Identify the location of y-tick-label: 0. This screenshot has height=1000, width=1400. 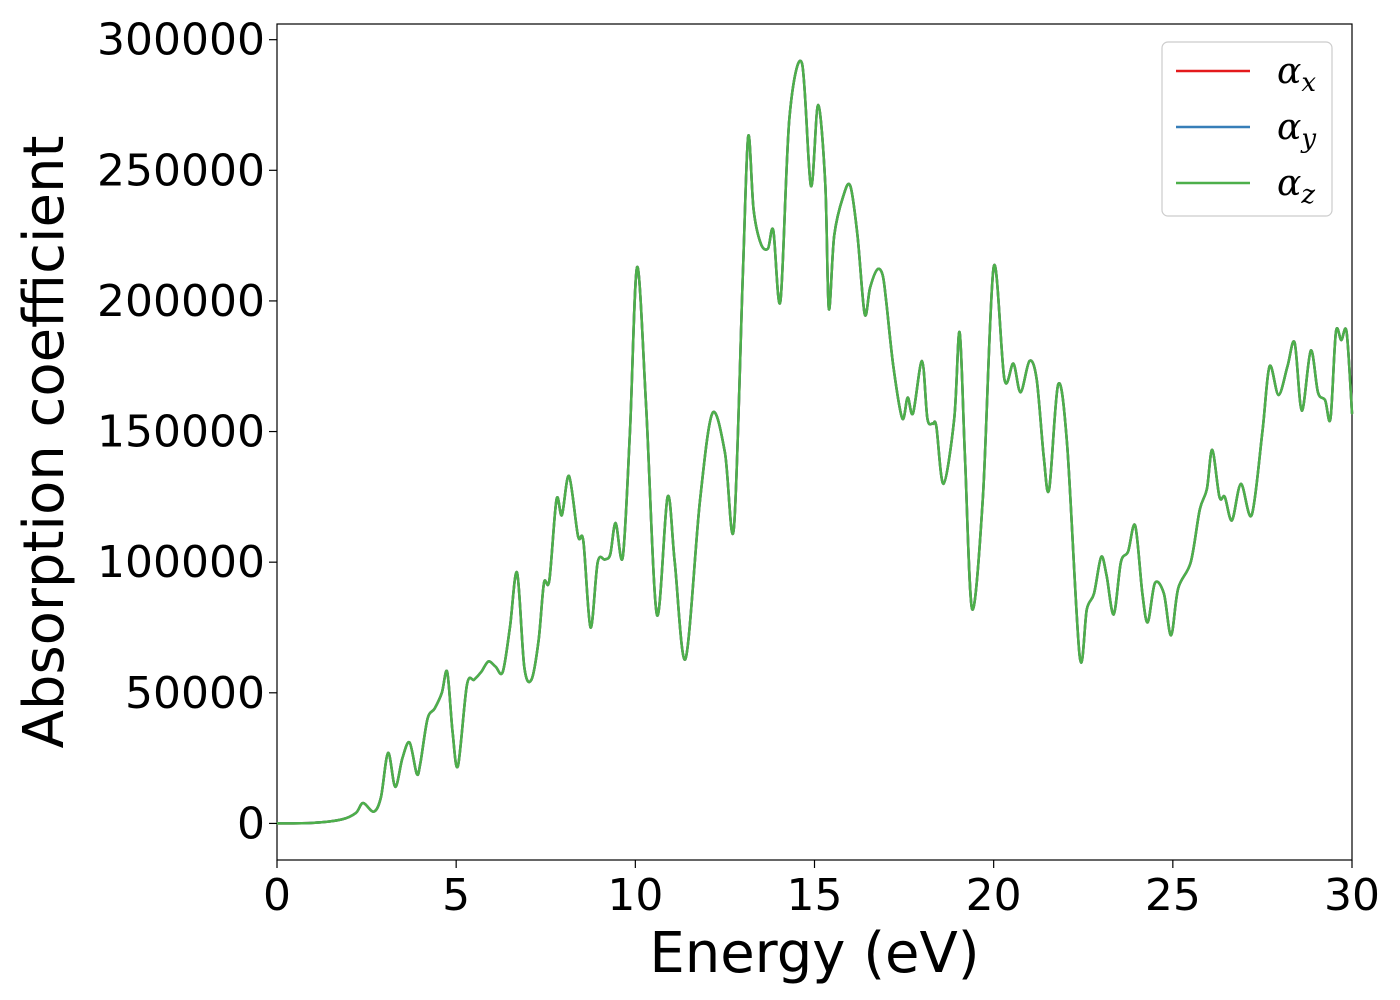
(251, 823).